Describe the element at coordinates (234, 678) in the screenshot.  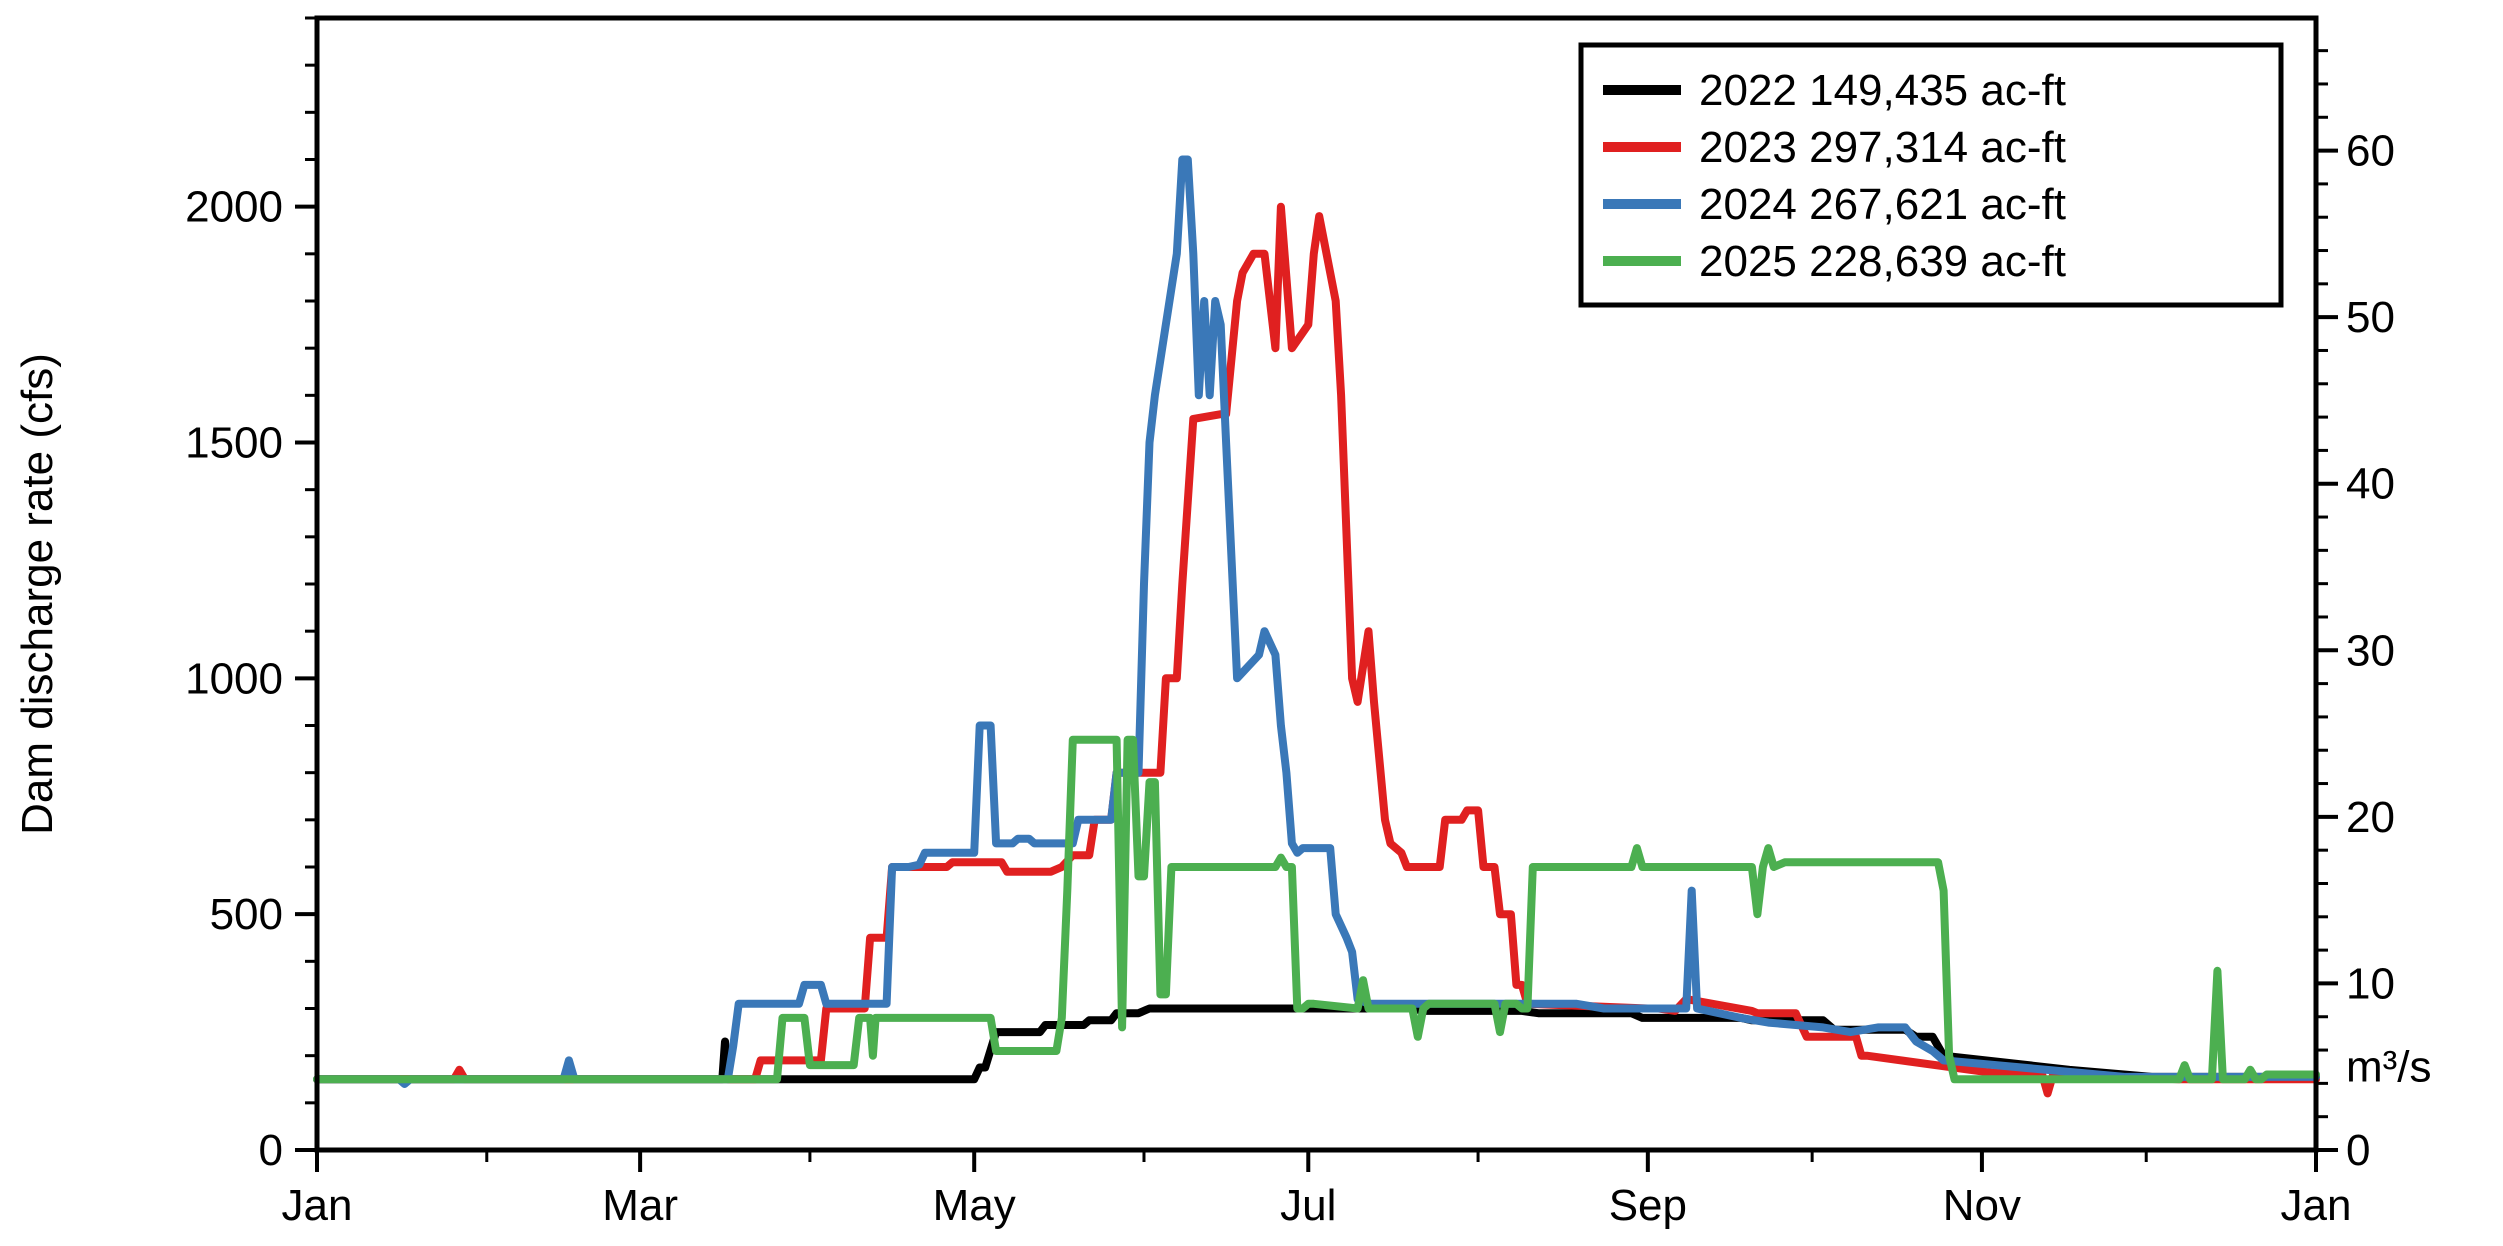
I see `y-tick-label: 1000` at that location.